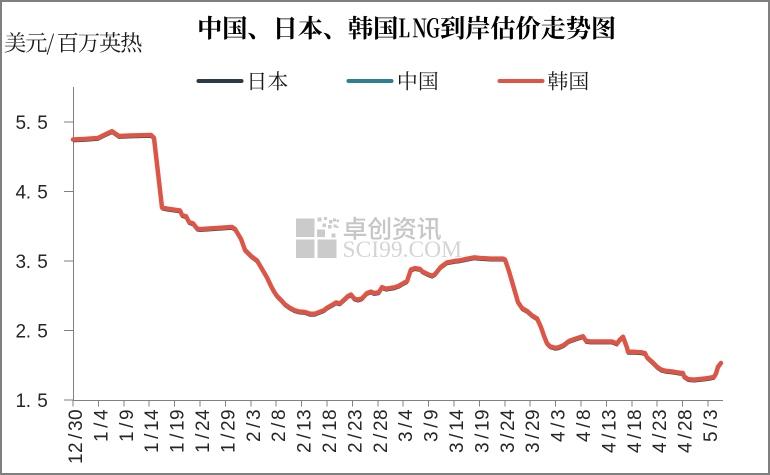 Image resolution: width=770 pixels, height=475 pixels. I want to click on svg-text: 3/14, so click(457, 431).